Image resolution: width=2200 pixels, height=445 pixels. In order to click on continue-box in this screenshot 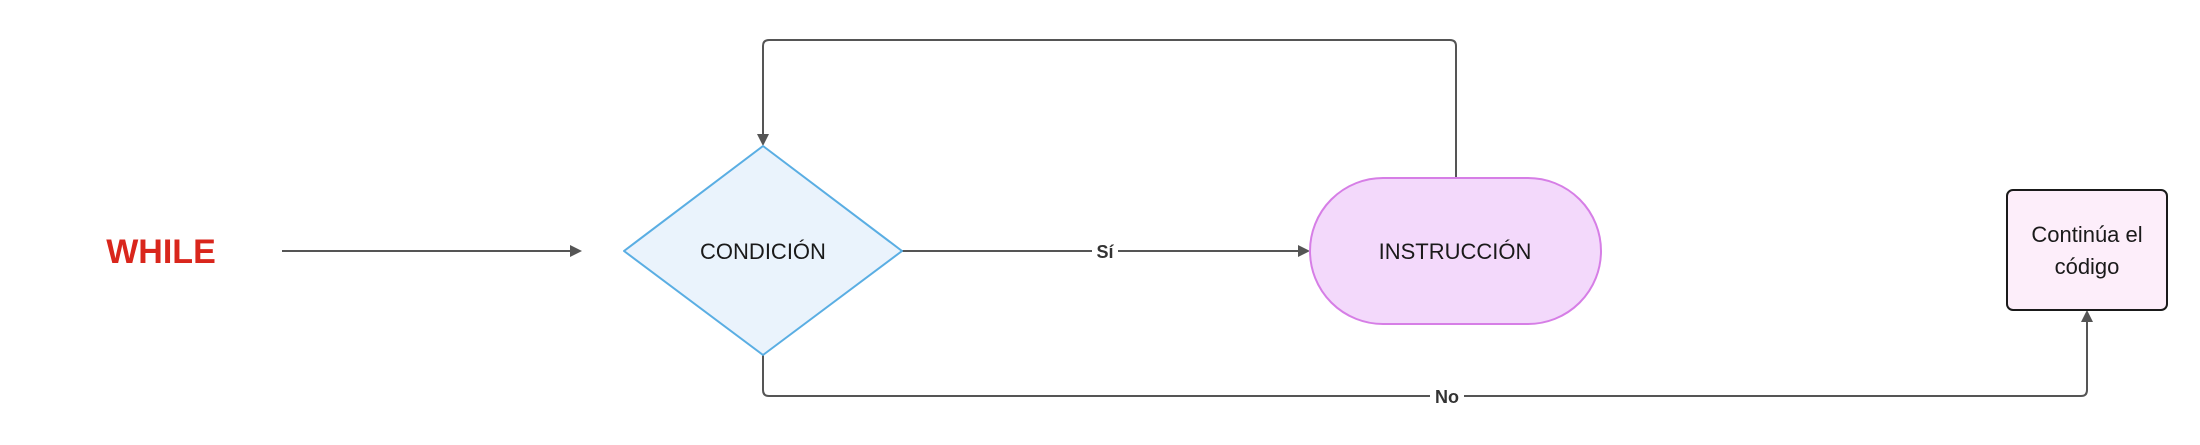, I will do `click(2087, 250)`.